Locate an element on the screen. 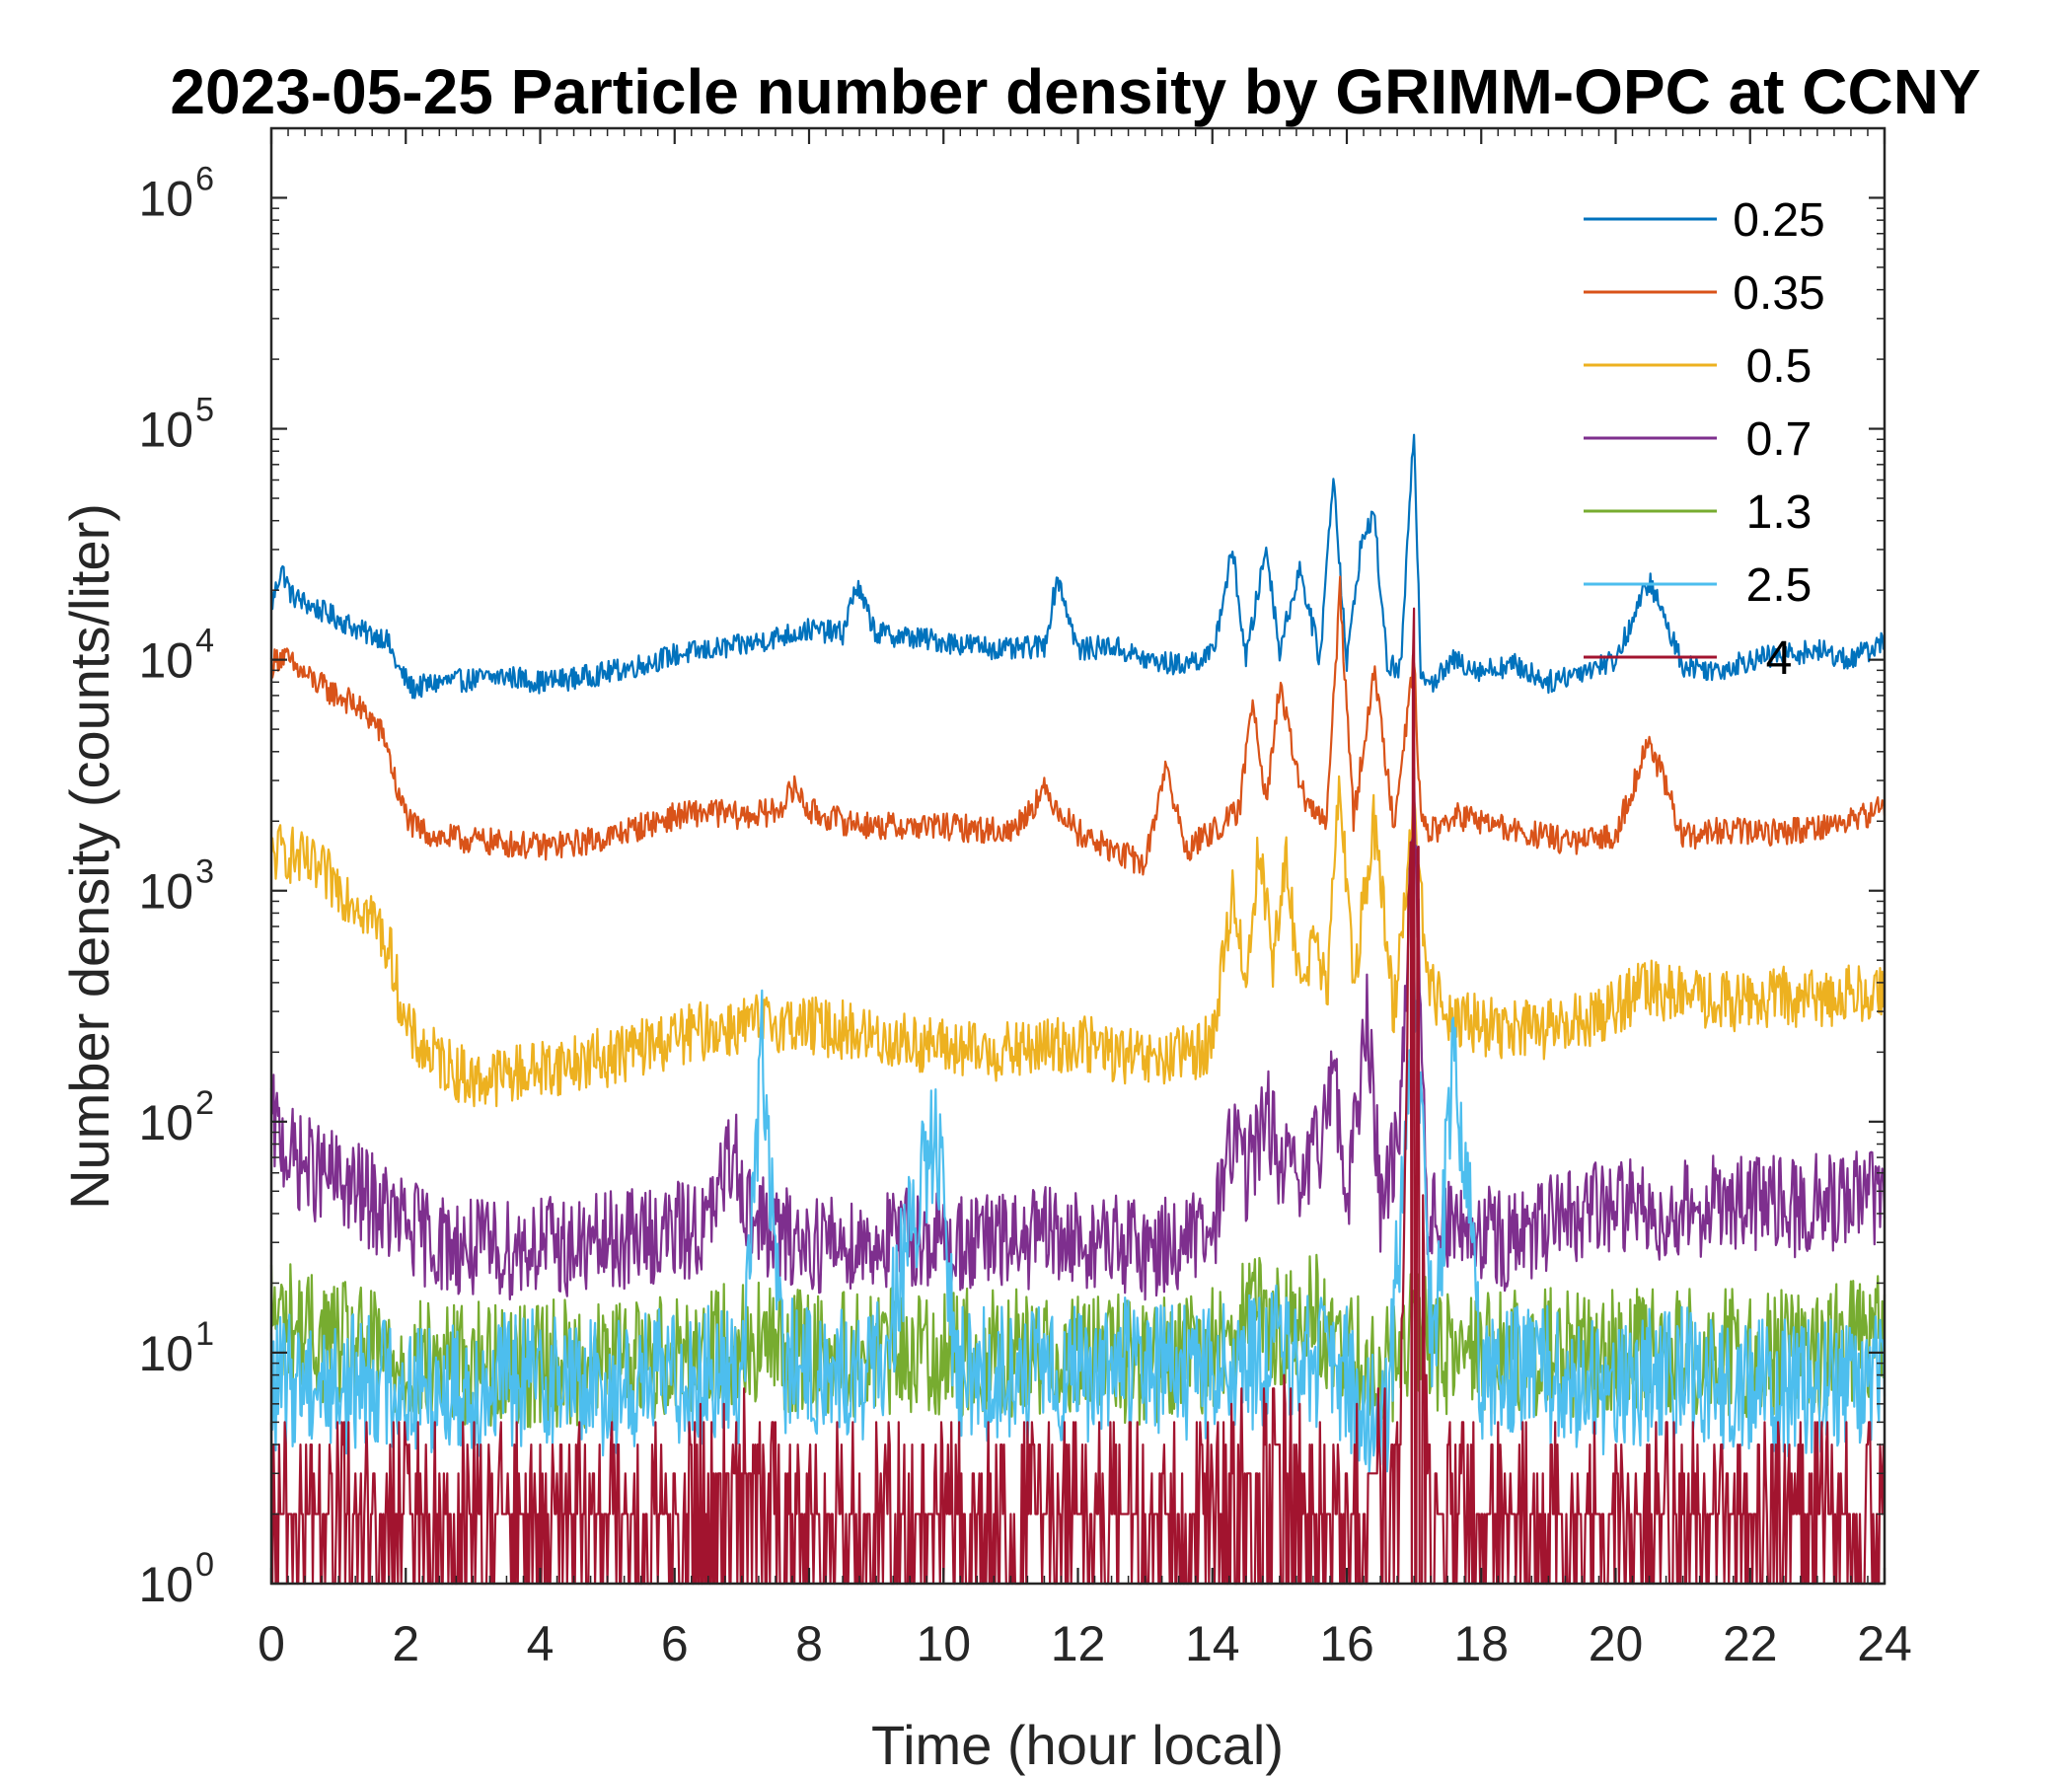 The width and height of the screenshot is (2072, 1776). y-tick-exponent: 3 is located at coordinates (205, 872).